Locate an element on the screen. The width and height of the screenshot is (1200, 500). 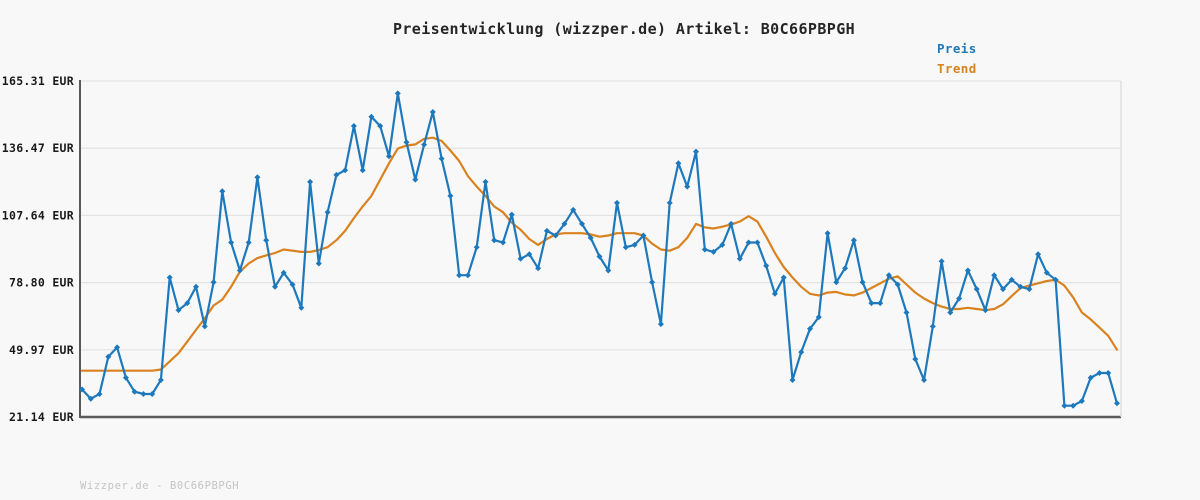
y-tick-label: 165.31 EUR is located at coordinates (38, 81).